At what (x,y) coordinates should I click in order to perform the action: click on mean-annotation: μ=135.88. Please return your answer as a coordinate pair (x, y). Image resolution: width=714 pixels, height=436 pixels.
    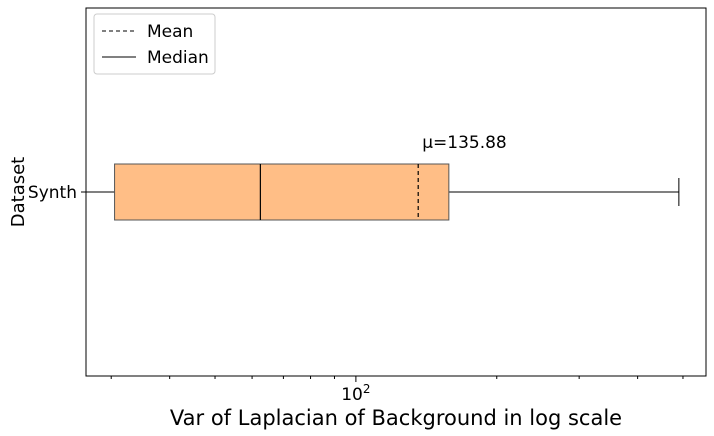
    Looking at the image, I should click on (464, 143).